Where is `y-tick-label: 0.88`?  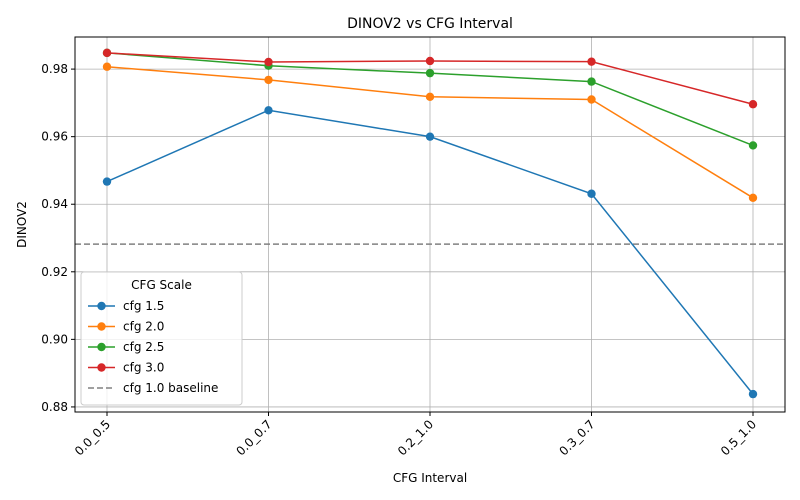
y-tick-label: 0.88 is located at coordinates (54, 407).